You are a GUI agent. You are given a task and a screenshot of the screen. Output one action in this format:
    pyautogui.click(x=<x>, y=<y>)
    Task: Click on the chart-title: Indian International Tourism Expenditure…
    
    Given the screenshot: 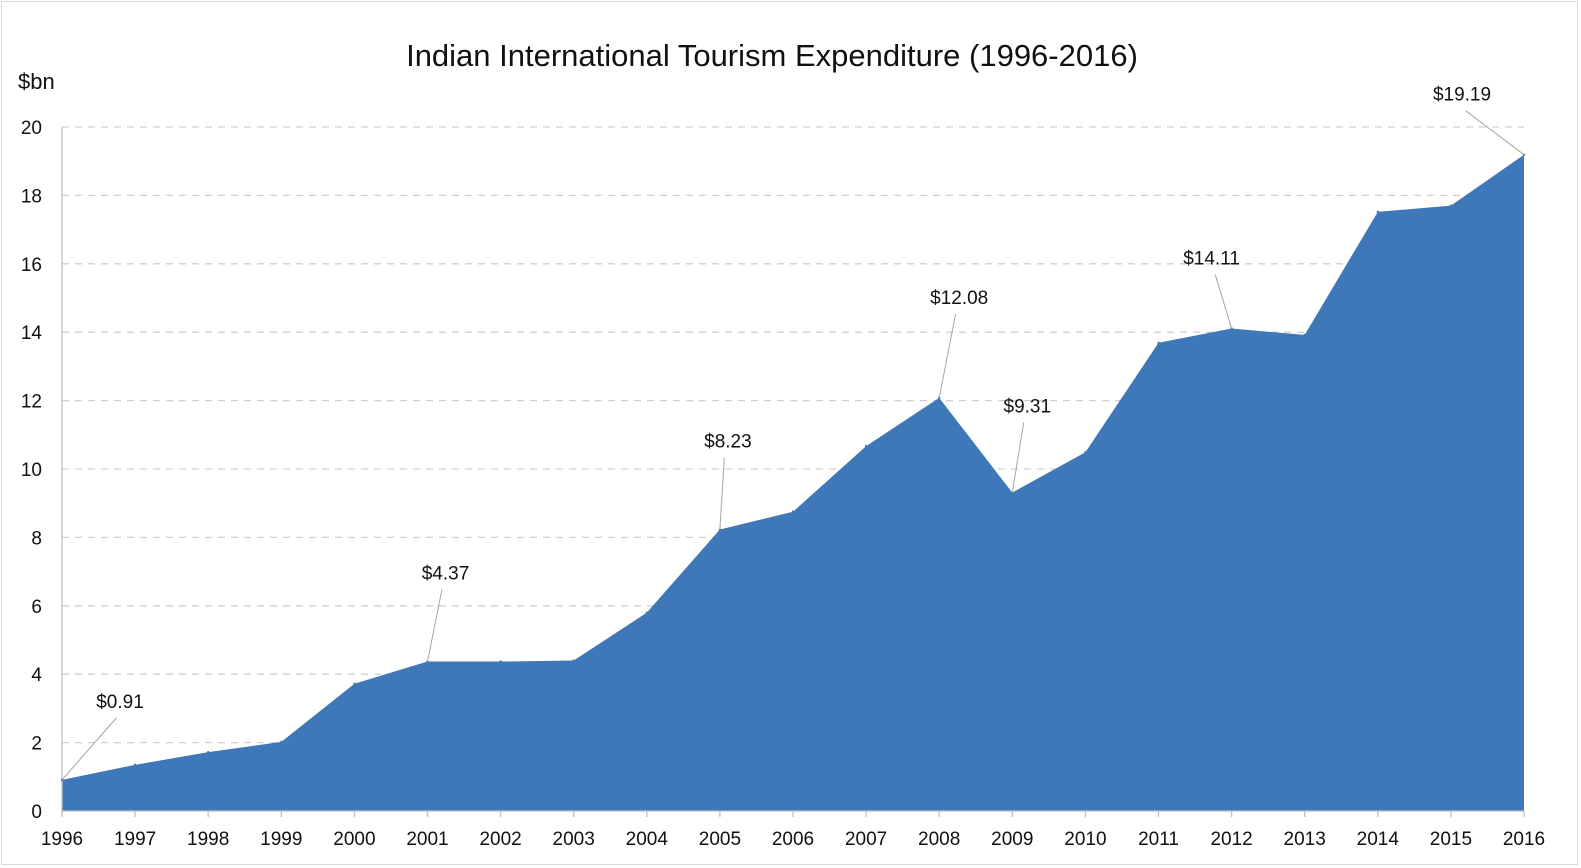 What is the action you would take?
    pyautogui.click(x=772, y=55)
    